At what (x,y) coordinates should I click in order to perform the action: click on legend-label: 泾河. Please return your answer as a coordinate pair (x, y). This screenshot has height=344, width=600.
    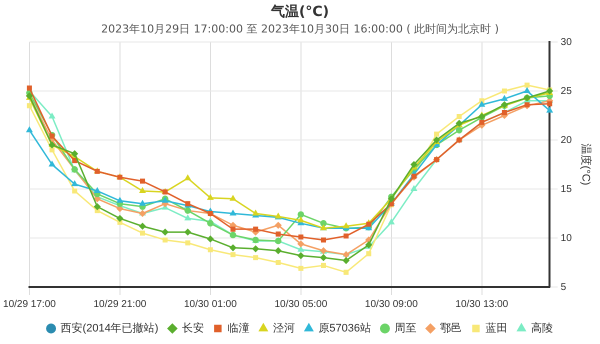
    Looking at the image, I should click on (283, 328).